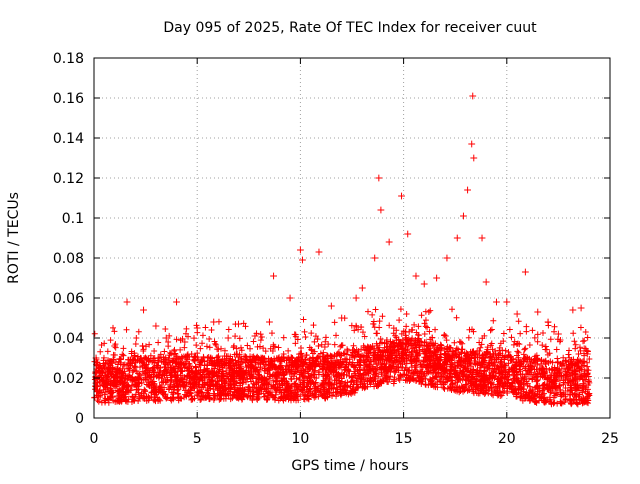 The width and height of the screenshot is (640, 484). What do you see at coordinates (610, 439) in the screenshot?
I see `x-tick-label: 25` at bounding box center [610, 439].